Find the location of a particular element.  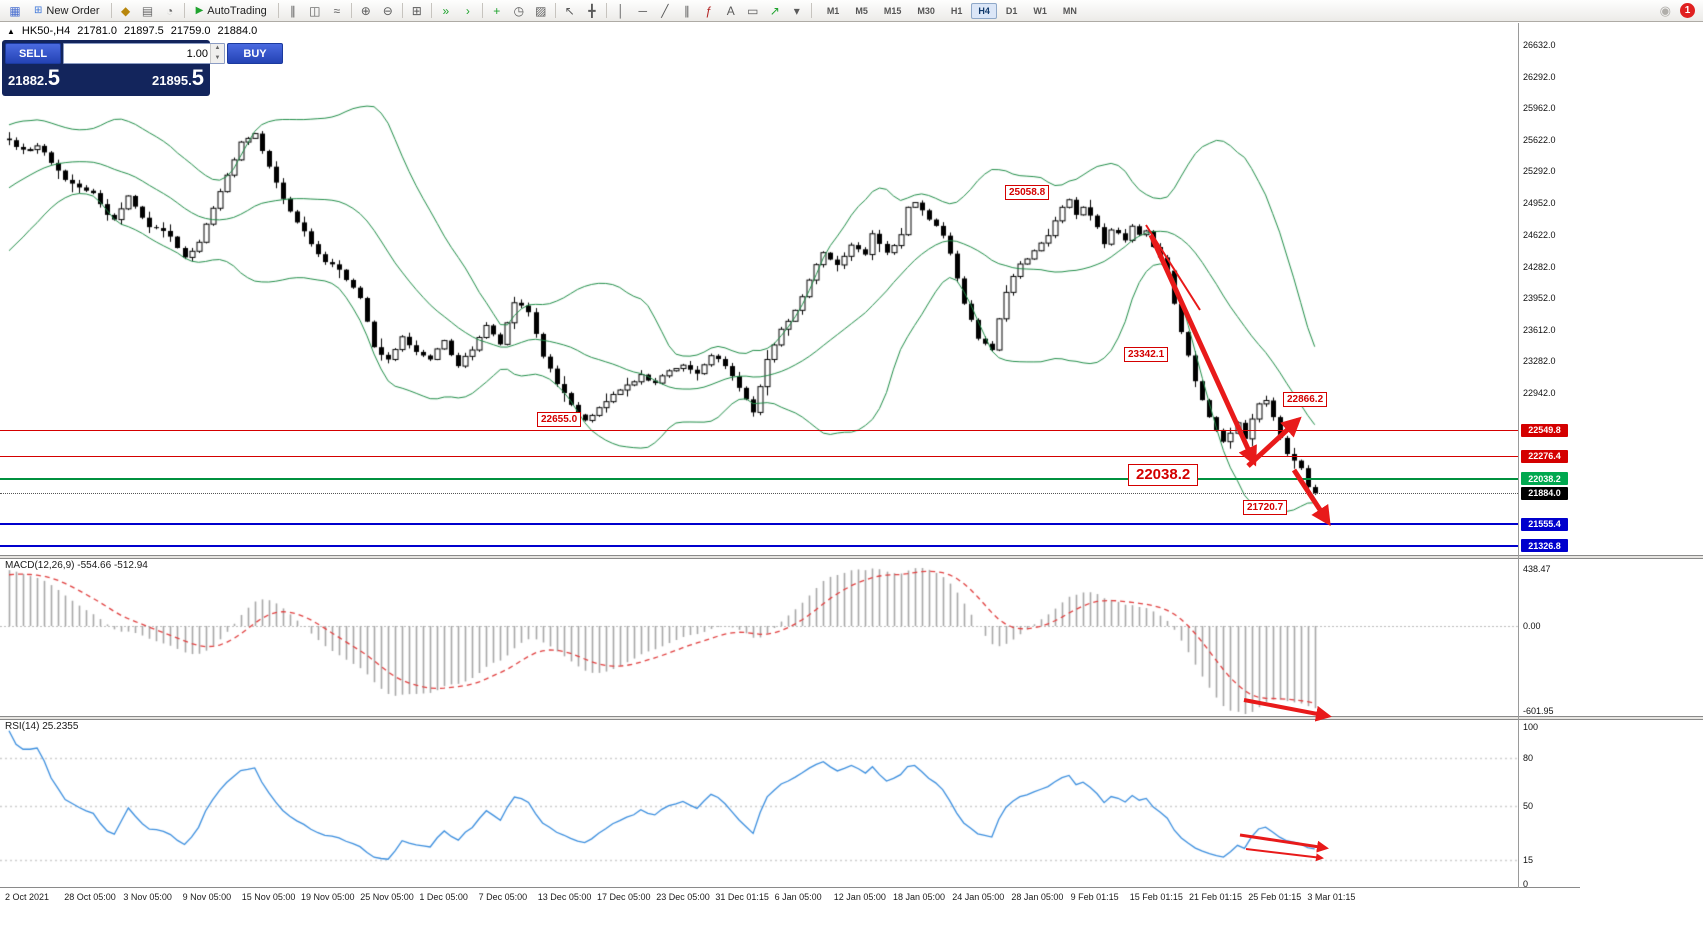

macd-label: MACD(12,26,9) -554.66 -512.94 is located at coordinates (76, 565).